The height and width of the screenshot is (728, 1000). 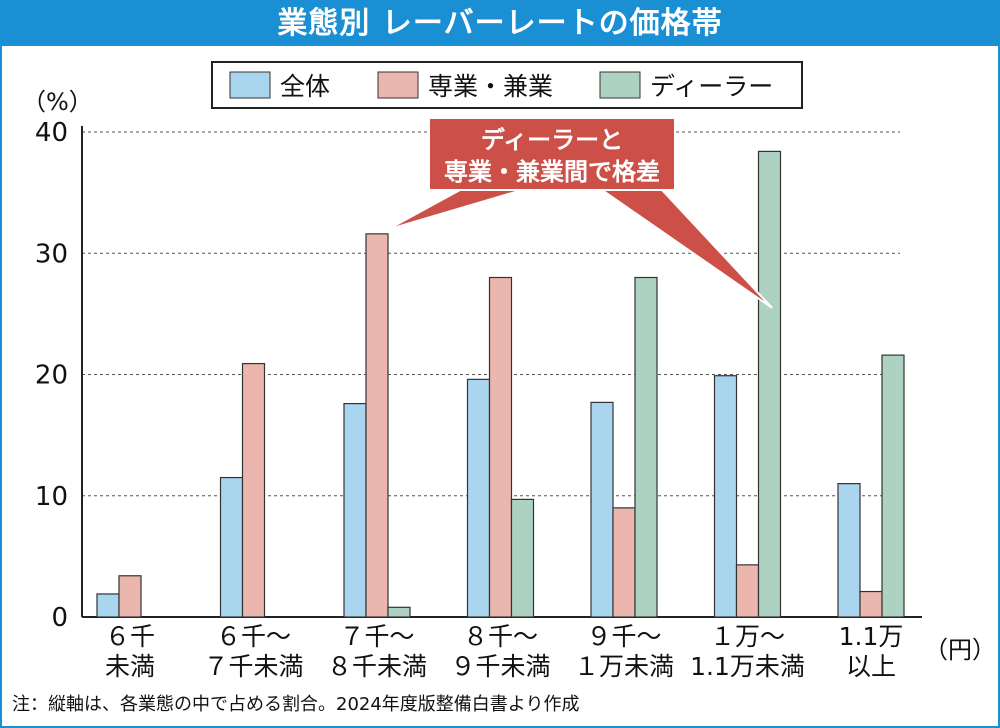 What do you see at coordinates (747, 636) in the screenshot?
I see `x-tick-label: １万～` at bounding box center [747, 636].